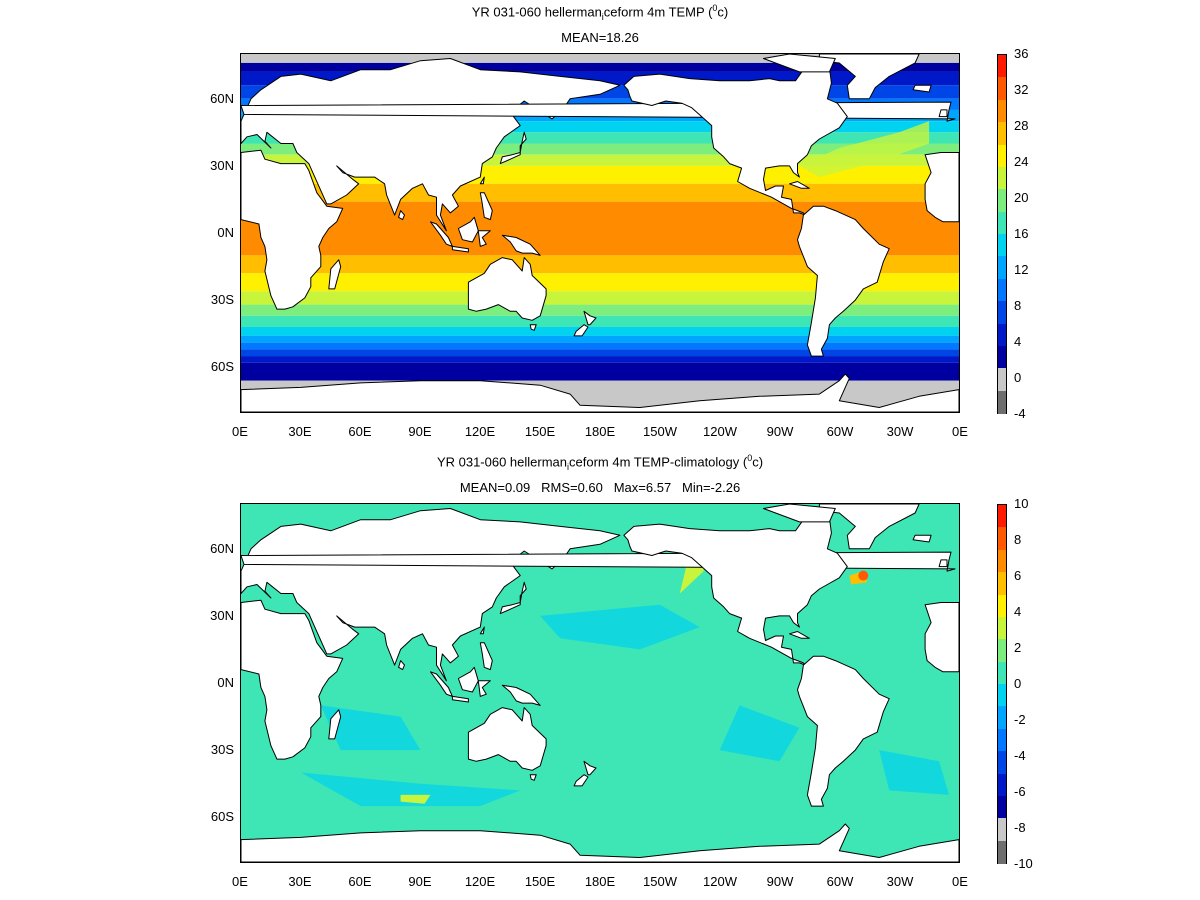 Image resolution: width=1200 pixels, height=900 pixels. I want to click on colorbar-label: -2, so click(1020, 719).